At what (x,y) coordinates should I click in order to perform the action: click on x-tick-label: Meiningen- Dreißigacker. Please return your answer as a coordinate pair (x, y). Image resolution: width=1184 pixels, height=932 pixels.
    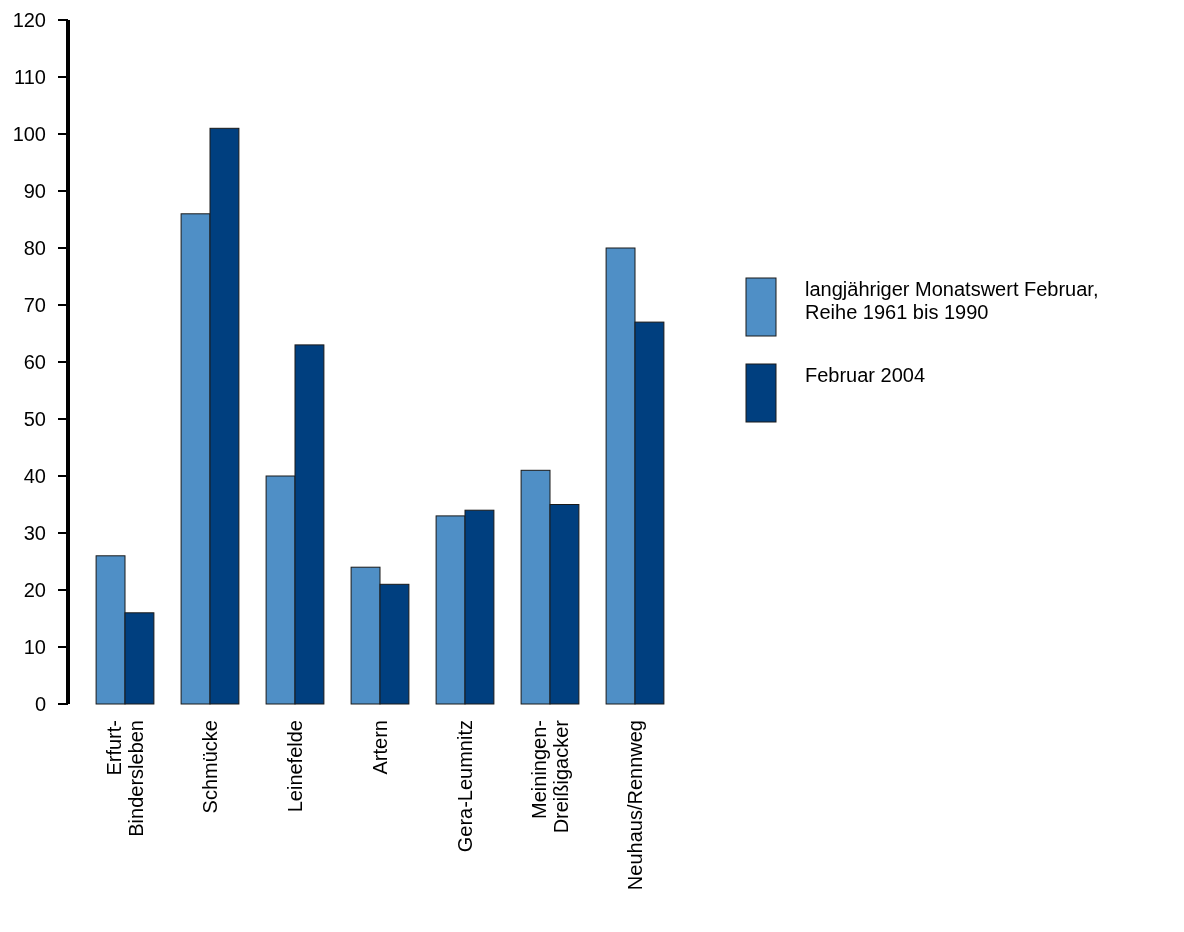
    Looking at the image, I should click on (550, 776).